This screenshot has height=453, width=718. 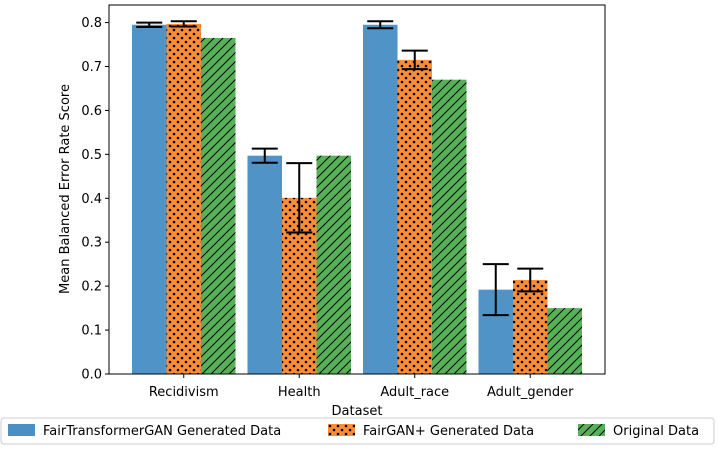 What do you see at coordinates (162, 431) in the screenshot?
I see `legend-label: FairTransformerGAN Generated Data` at bounding box center [162, 431].